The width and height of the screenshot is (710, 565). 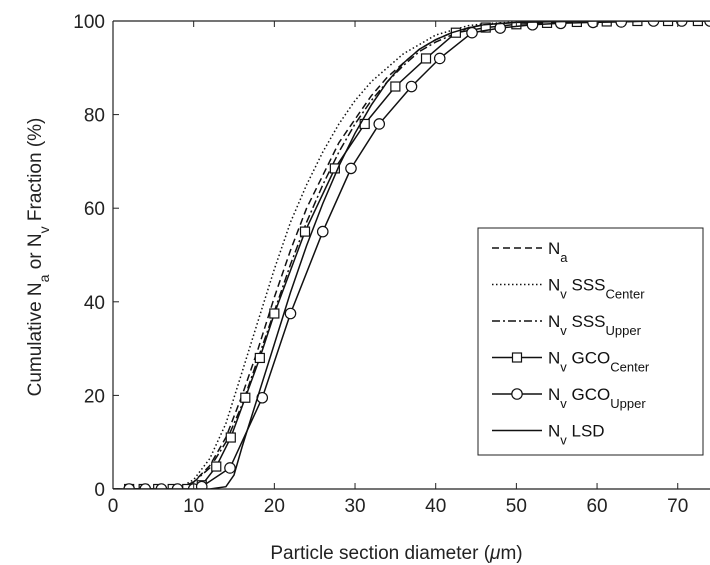 I want to click on legend-item: Nv LSD, so click(x=548, y=435).